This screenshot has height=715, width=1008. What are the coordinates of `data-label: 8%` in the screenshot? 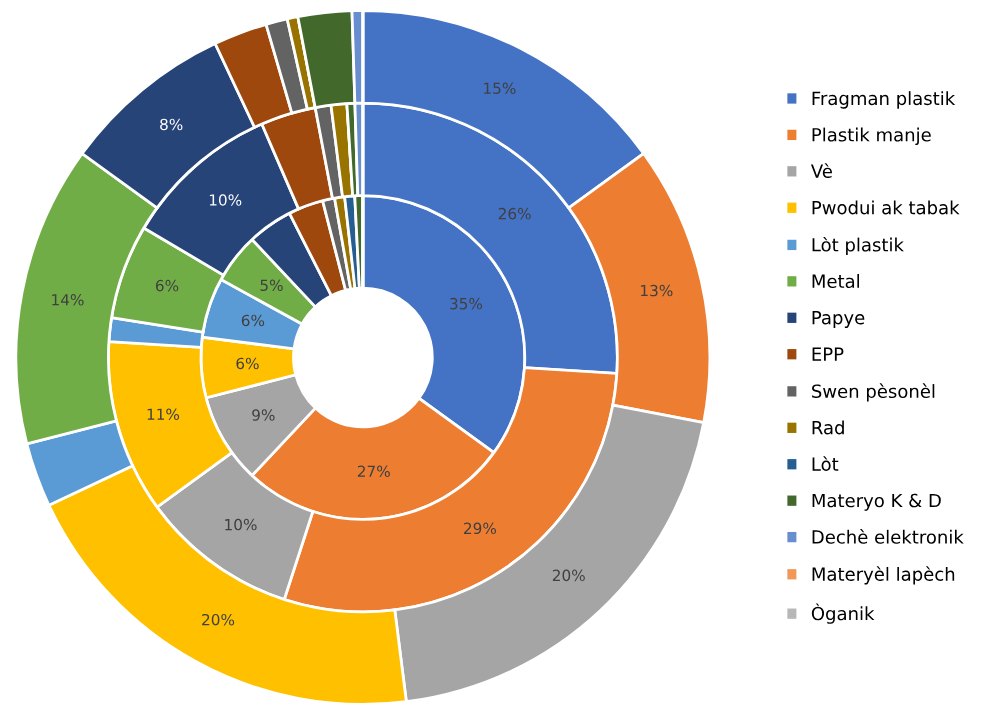 It's located at (171, 124).